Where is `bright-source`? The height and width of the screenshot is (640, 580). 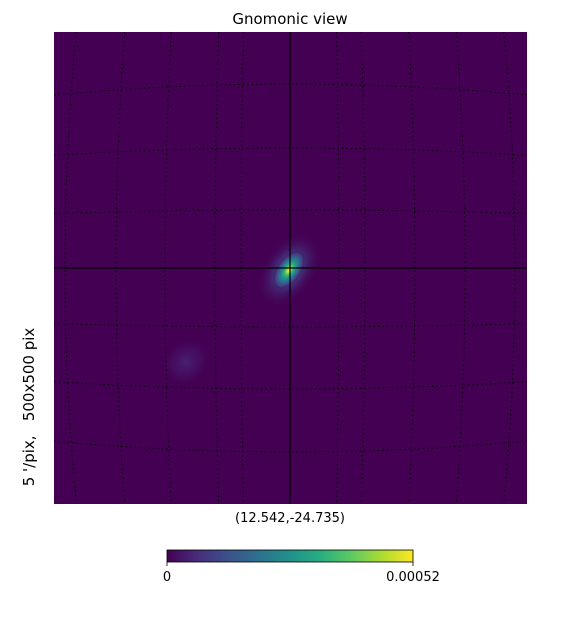 bright-source is located at coordinates (289, 270).